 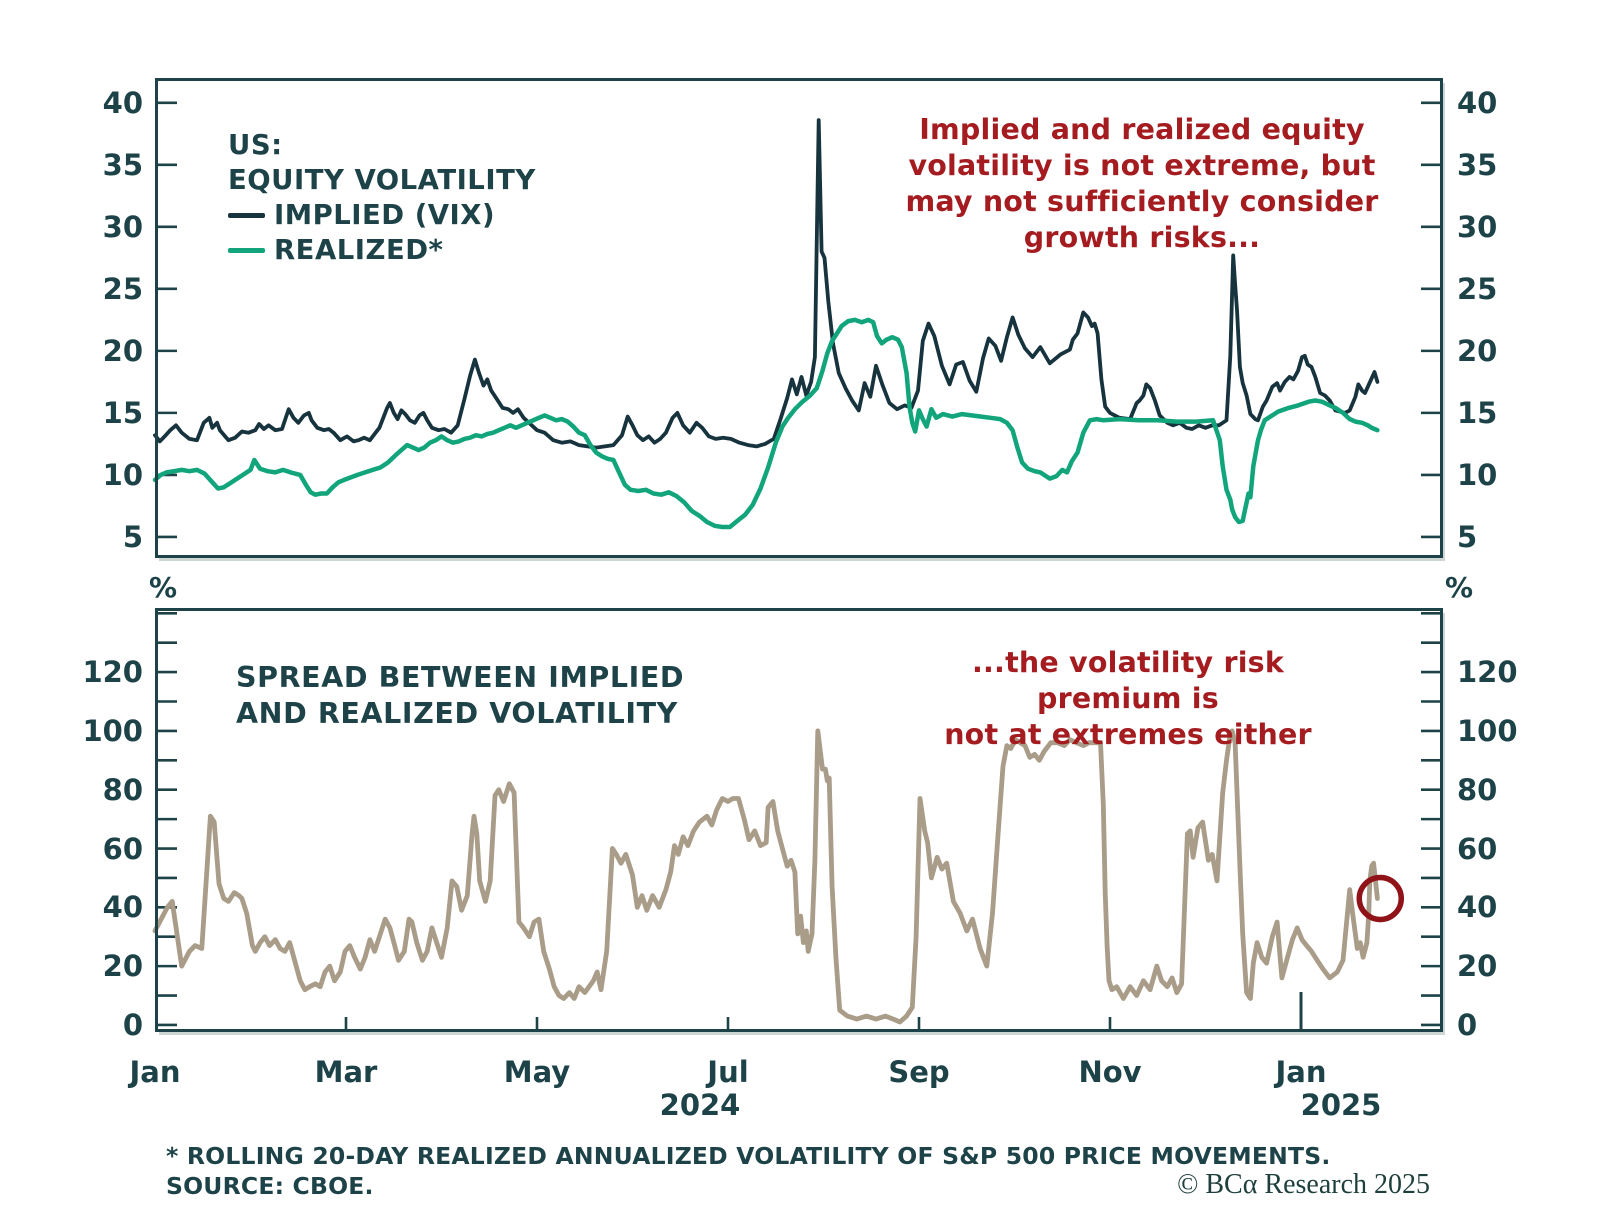 I want to click on legend-region-label: US:, so click(x=255, y=145).